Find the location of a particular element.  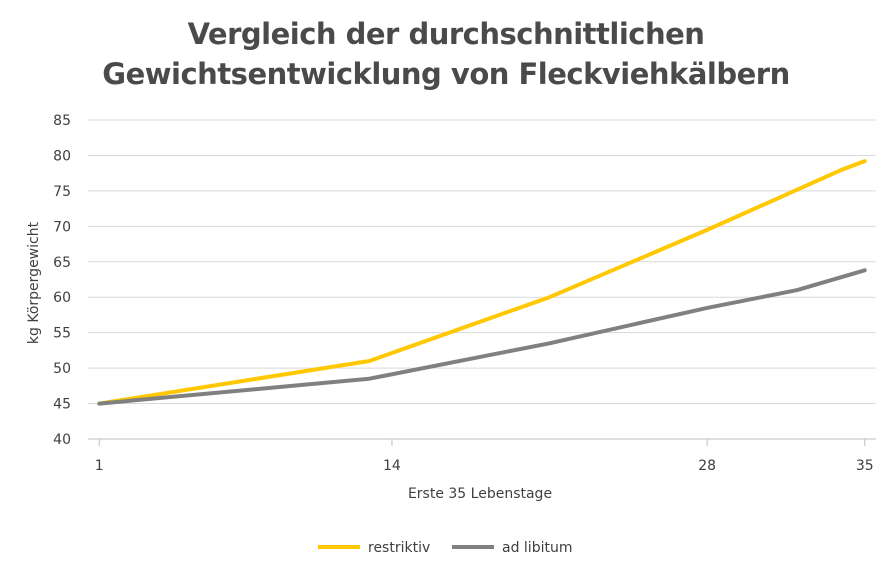

y-tick-label: 85 is located at coordinates (62, 121).